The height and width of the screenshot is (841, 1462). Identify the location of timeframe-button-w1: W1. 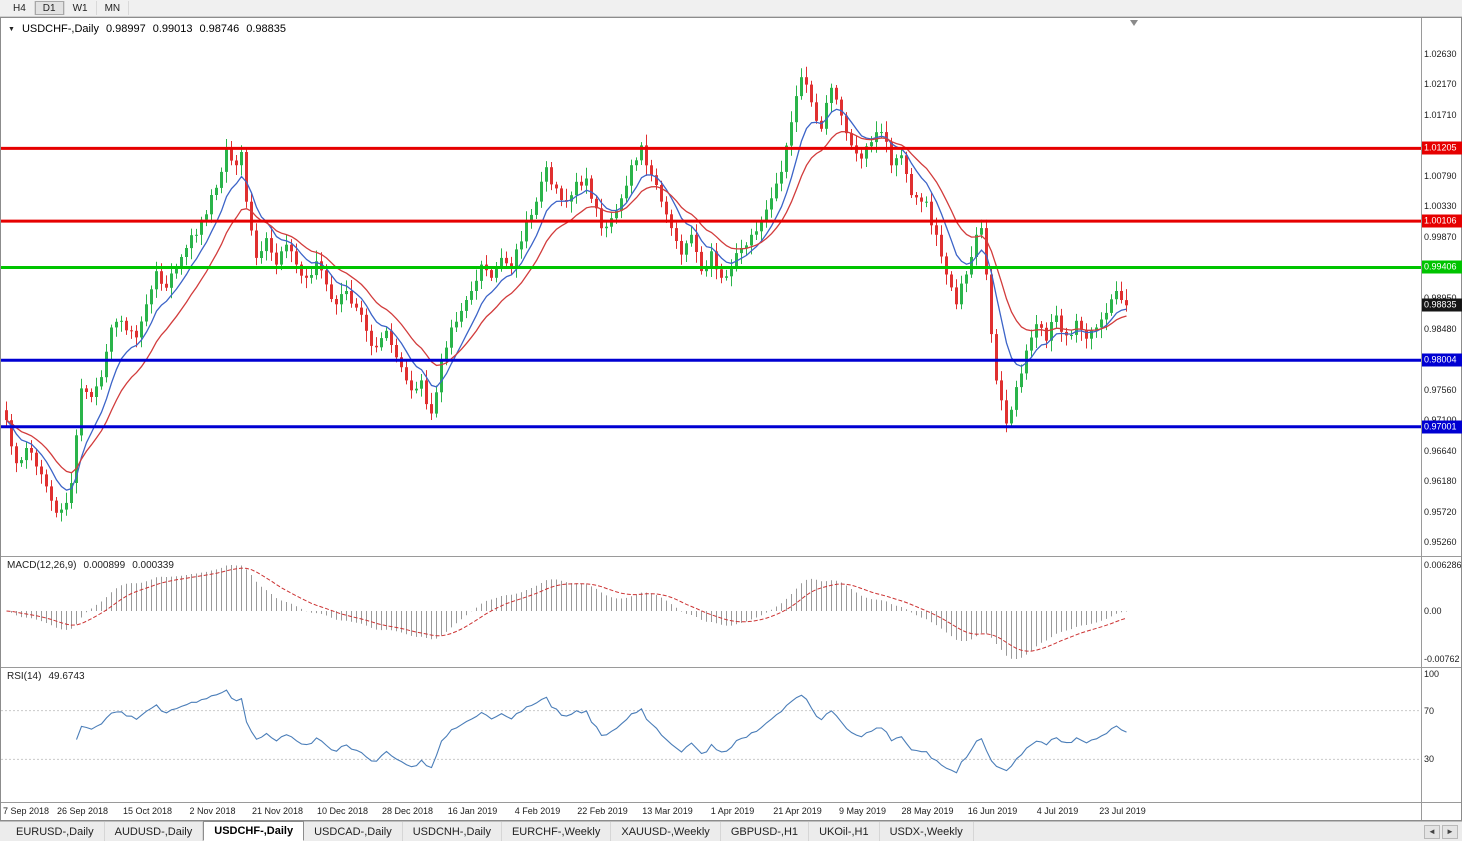
(81, 8).